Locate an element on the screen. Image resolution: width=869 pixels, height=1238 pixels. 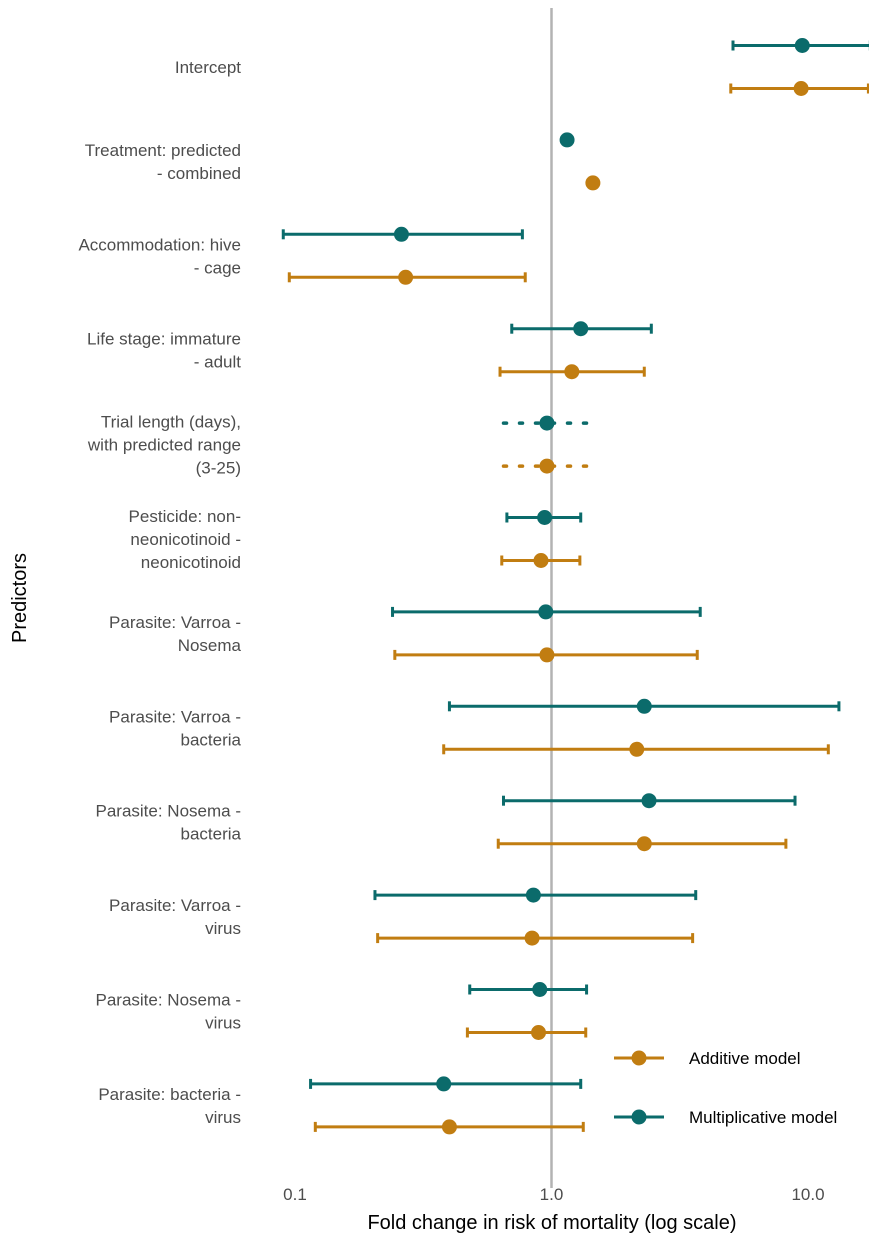
predictor-label: Life stage: immature - adult is located at coordinates (164, 351).